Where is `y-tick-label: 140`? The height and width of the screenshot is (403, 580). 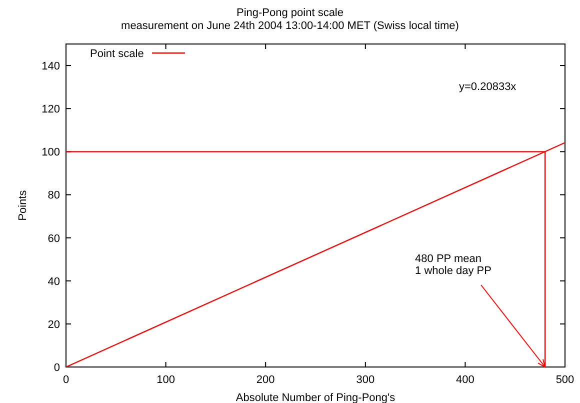
y-tick-label: 140 is located at coordinates (51, 66).